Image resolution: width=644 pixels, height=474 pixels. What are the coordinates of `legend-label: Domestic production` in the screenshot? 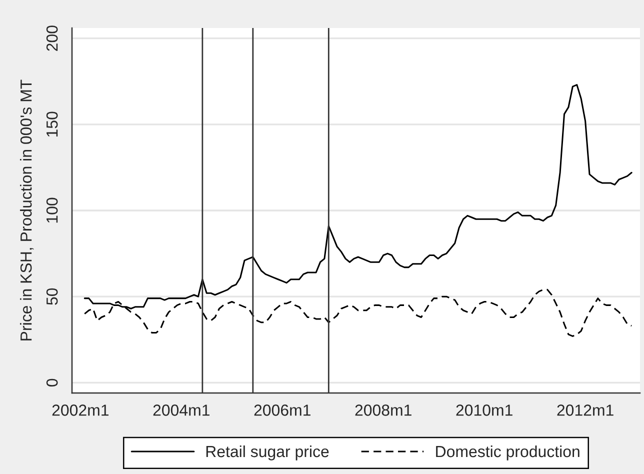 It's located at (508, 452).